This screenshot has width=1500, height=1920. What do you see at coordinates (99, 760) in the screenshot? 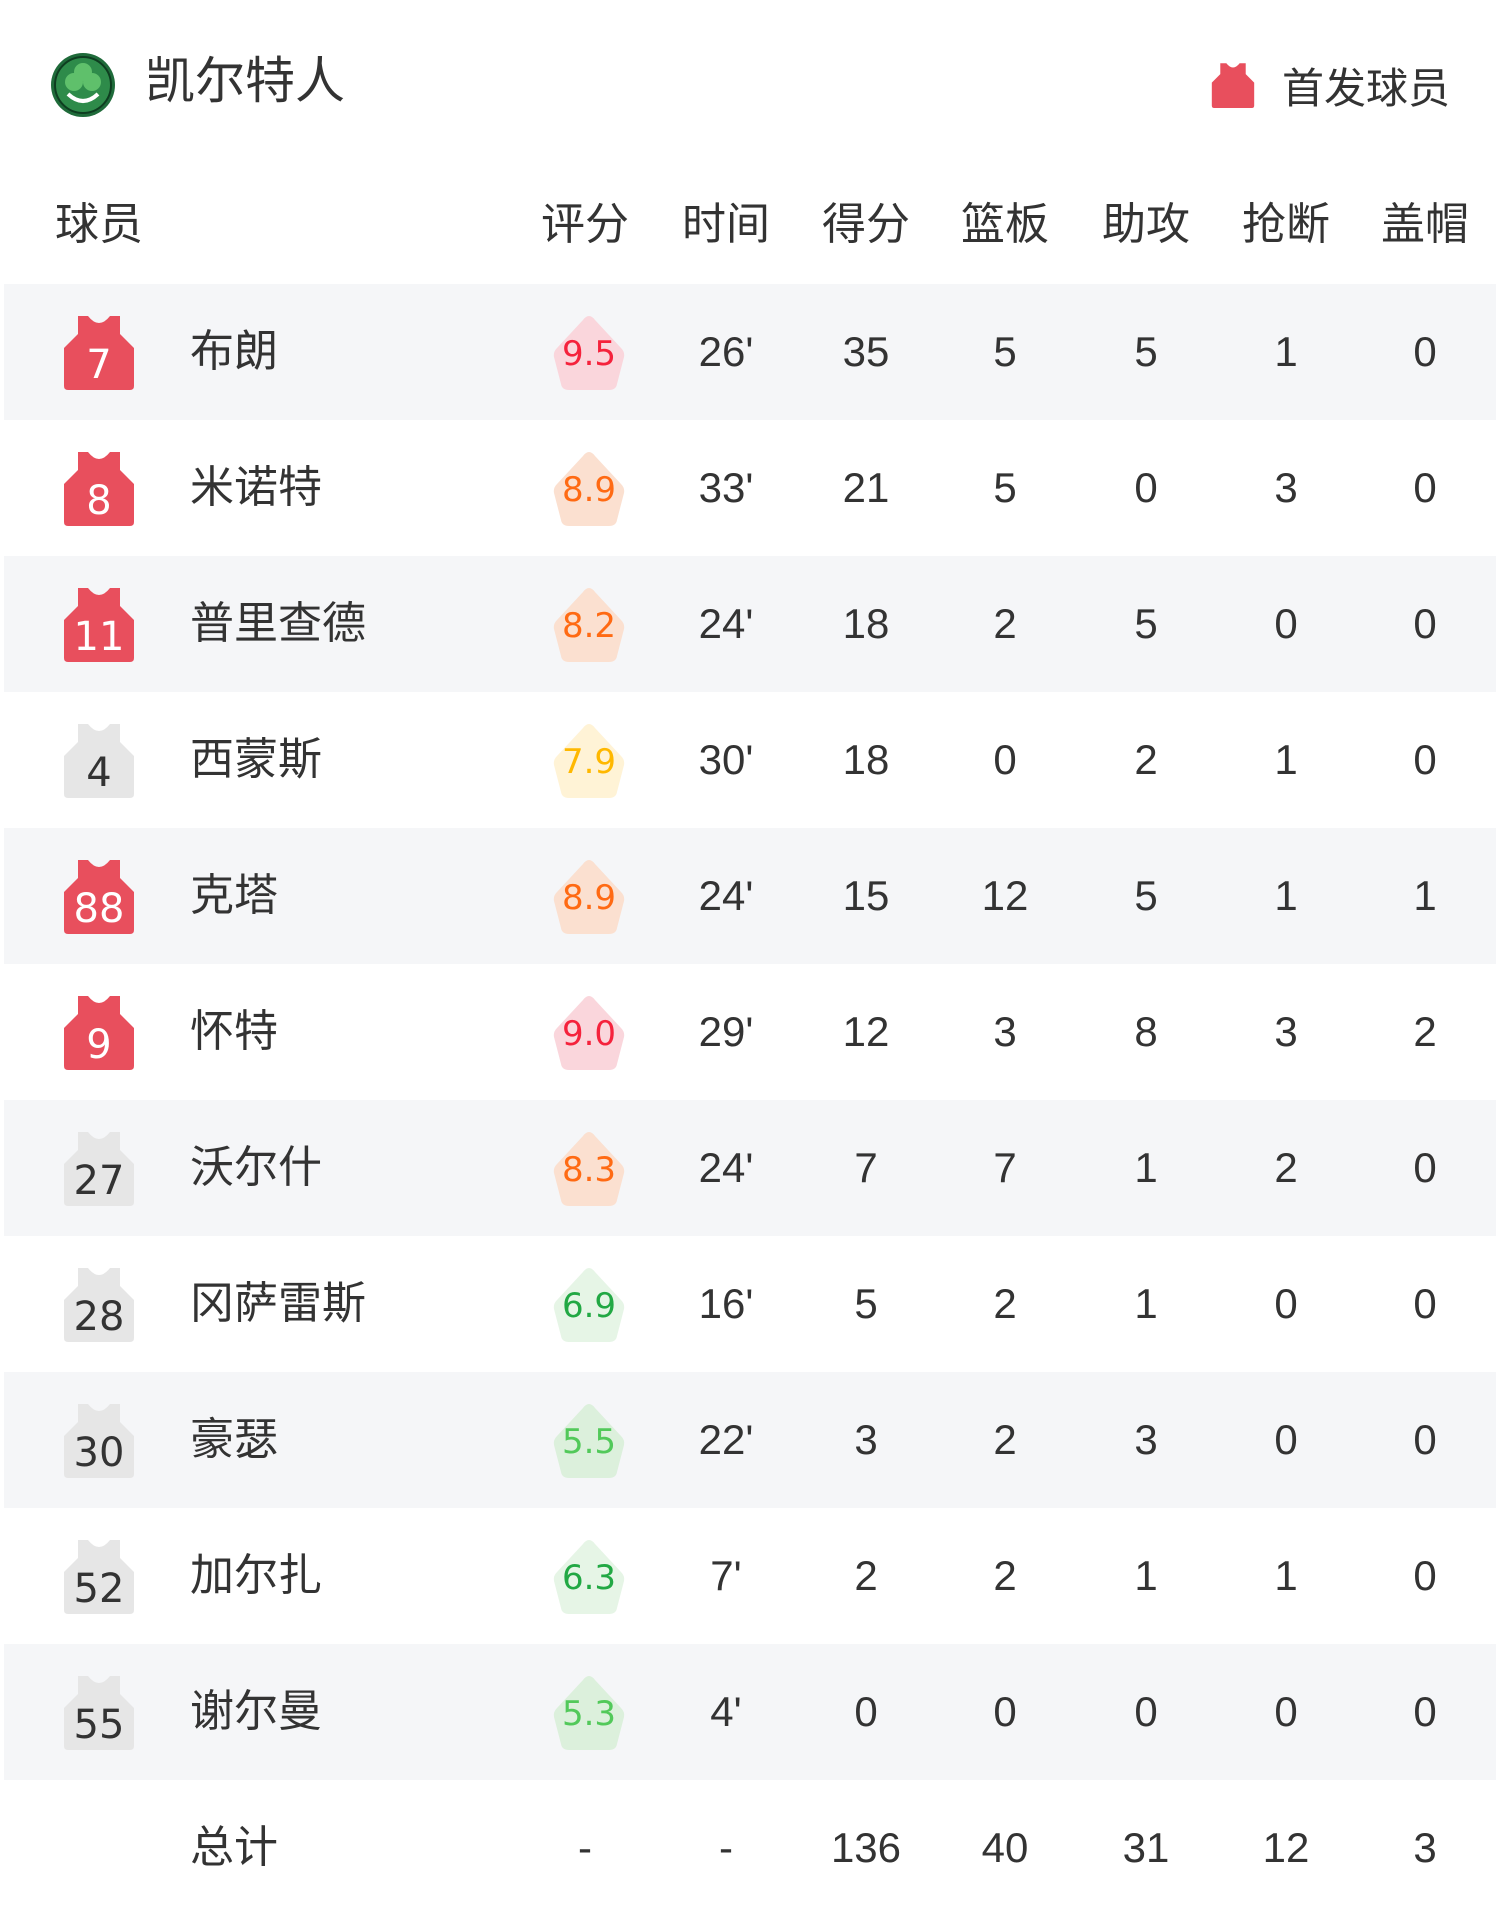
I see `jersey-icon: 4` at bounding box center [99, 760].